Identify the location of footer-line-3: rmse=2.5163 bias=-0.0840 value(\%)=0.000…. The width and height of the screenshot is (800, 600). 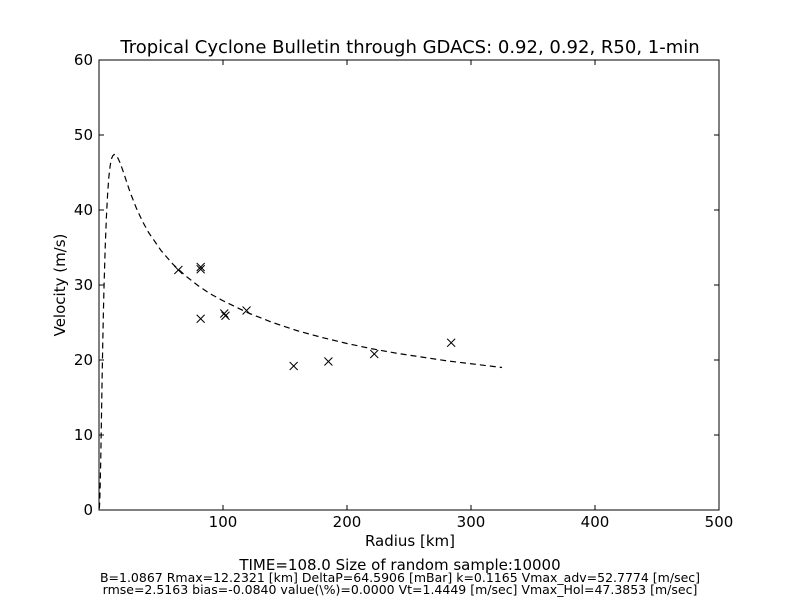
(400, 589).